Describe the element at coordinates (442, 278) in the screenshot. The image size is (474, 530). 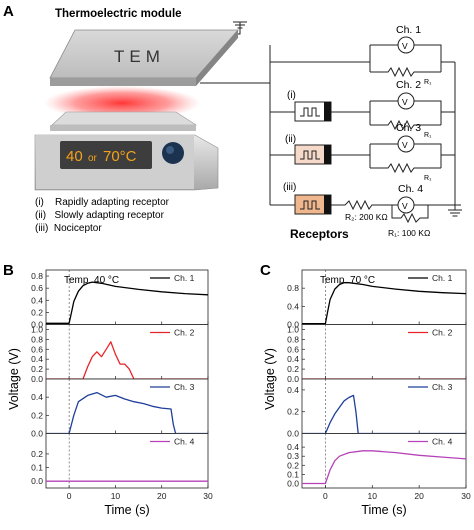
I see `legend-label: Ch. 1` at that location.